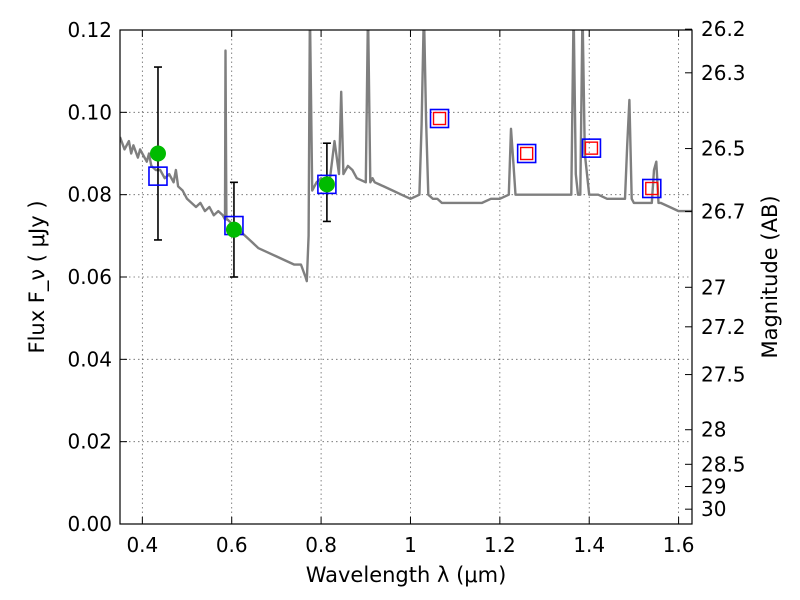 The height and width of the screenshot is (600, 800). Describe the element at coordinates (713, 487) in the screenshot. I see `mag-tick-label: 29` at that location.